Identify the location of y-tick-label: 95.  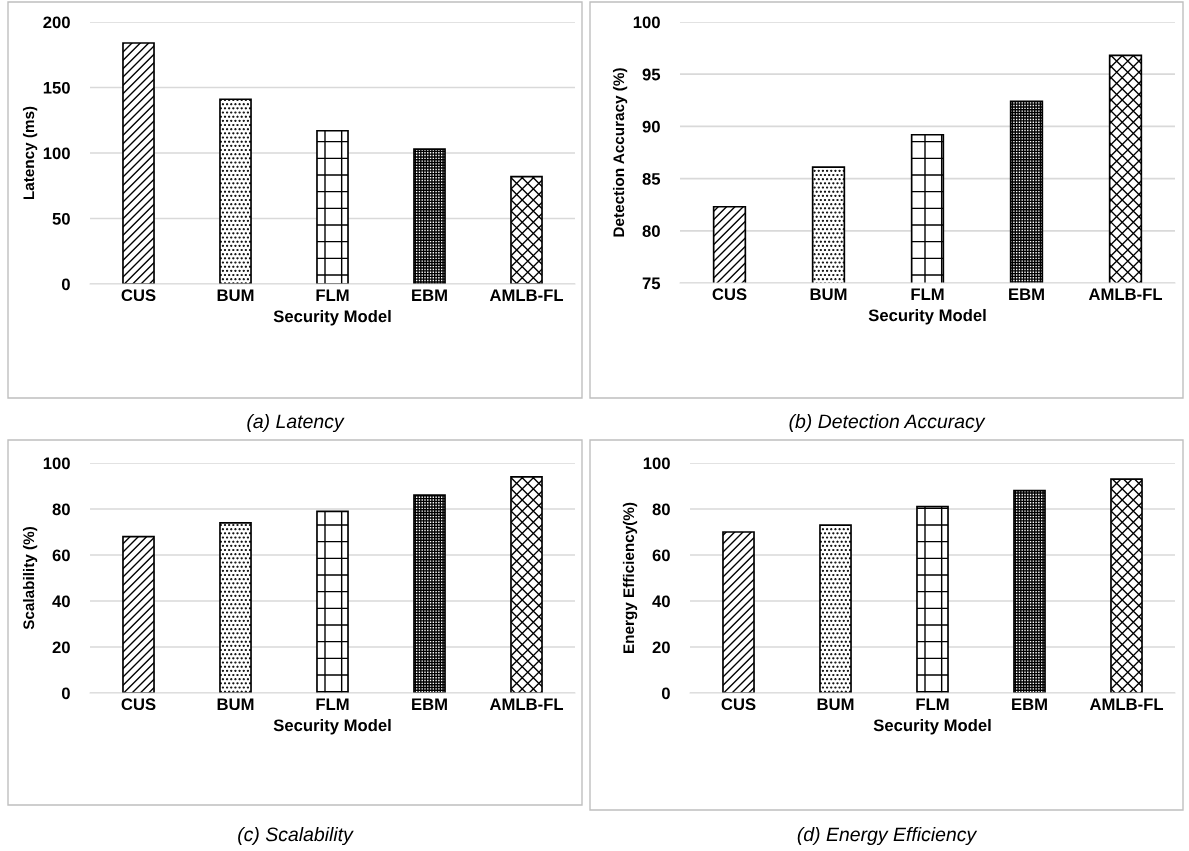
(651, 74).